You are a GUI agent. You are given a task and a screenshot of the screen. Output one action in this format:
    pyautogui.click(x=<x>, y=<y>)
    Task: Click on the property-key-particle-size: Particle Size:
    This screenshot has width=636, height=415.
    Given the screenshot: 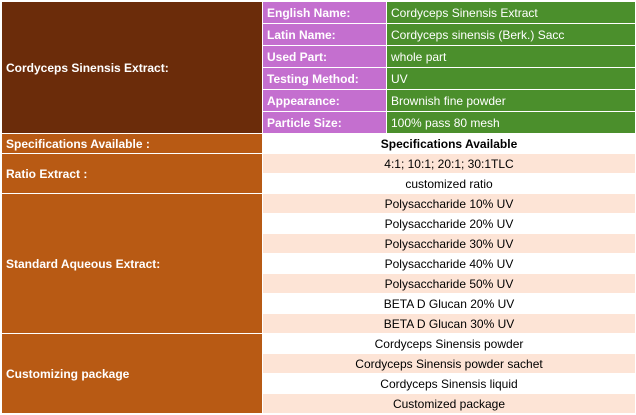 What is the action you would take?
    pyautogui.click(x=324, y=122)
    